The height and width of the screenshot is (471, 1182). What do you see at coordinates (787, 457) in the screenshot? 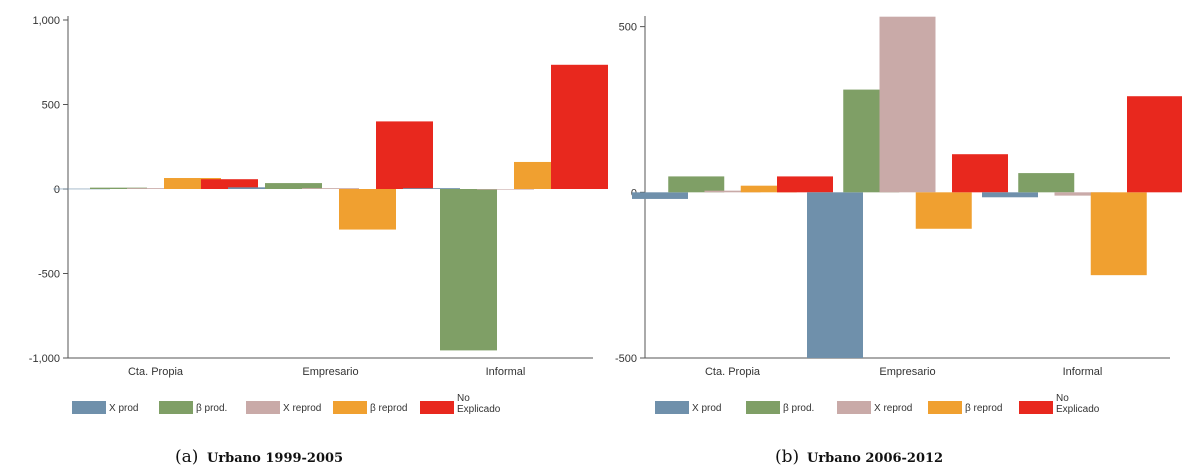
I see `panel-caption-letter: (b)` at bounding box center [787, 457].